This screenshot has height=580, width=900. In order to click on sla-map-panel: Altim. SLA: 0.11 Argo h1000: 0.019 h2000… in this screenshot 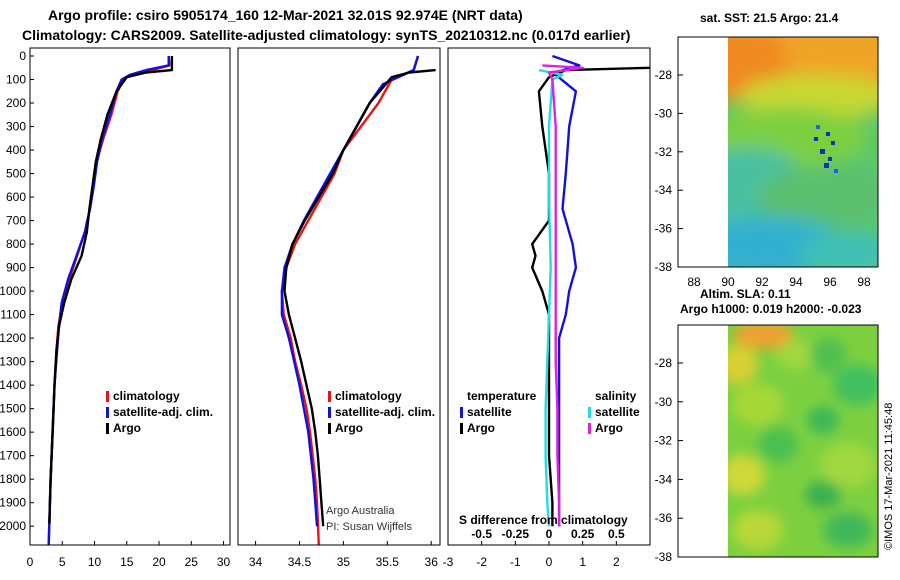, I will do `click(767, 425)`.